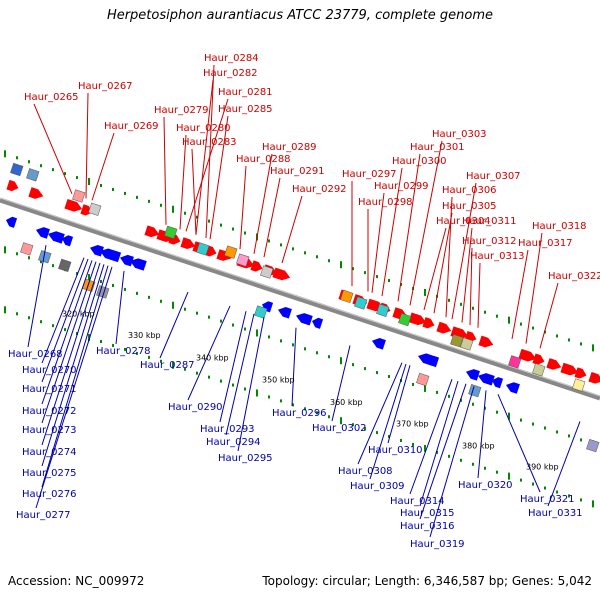 The height and width of the screenshot is (600, 600). Describe the element at coordinates (76, 581) in the screenshot. I see `accession-text: Accession: NC_009972` at that location.